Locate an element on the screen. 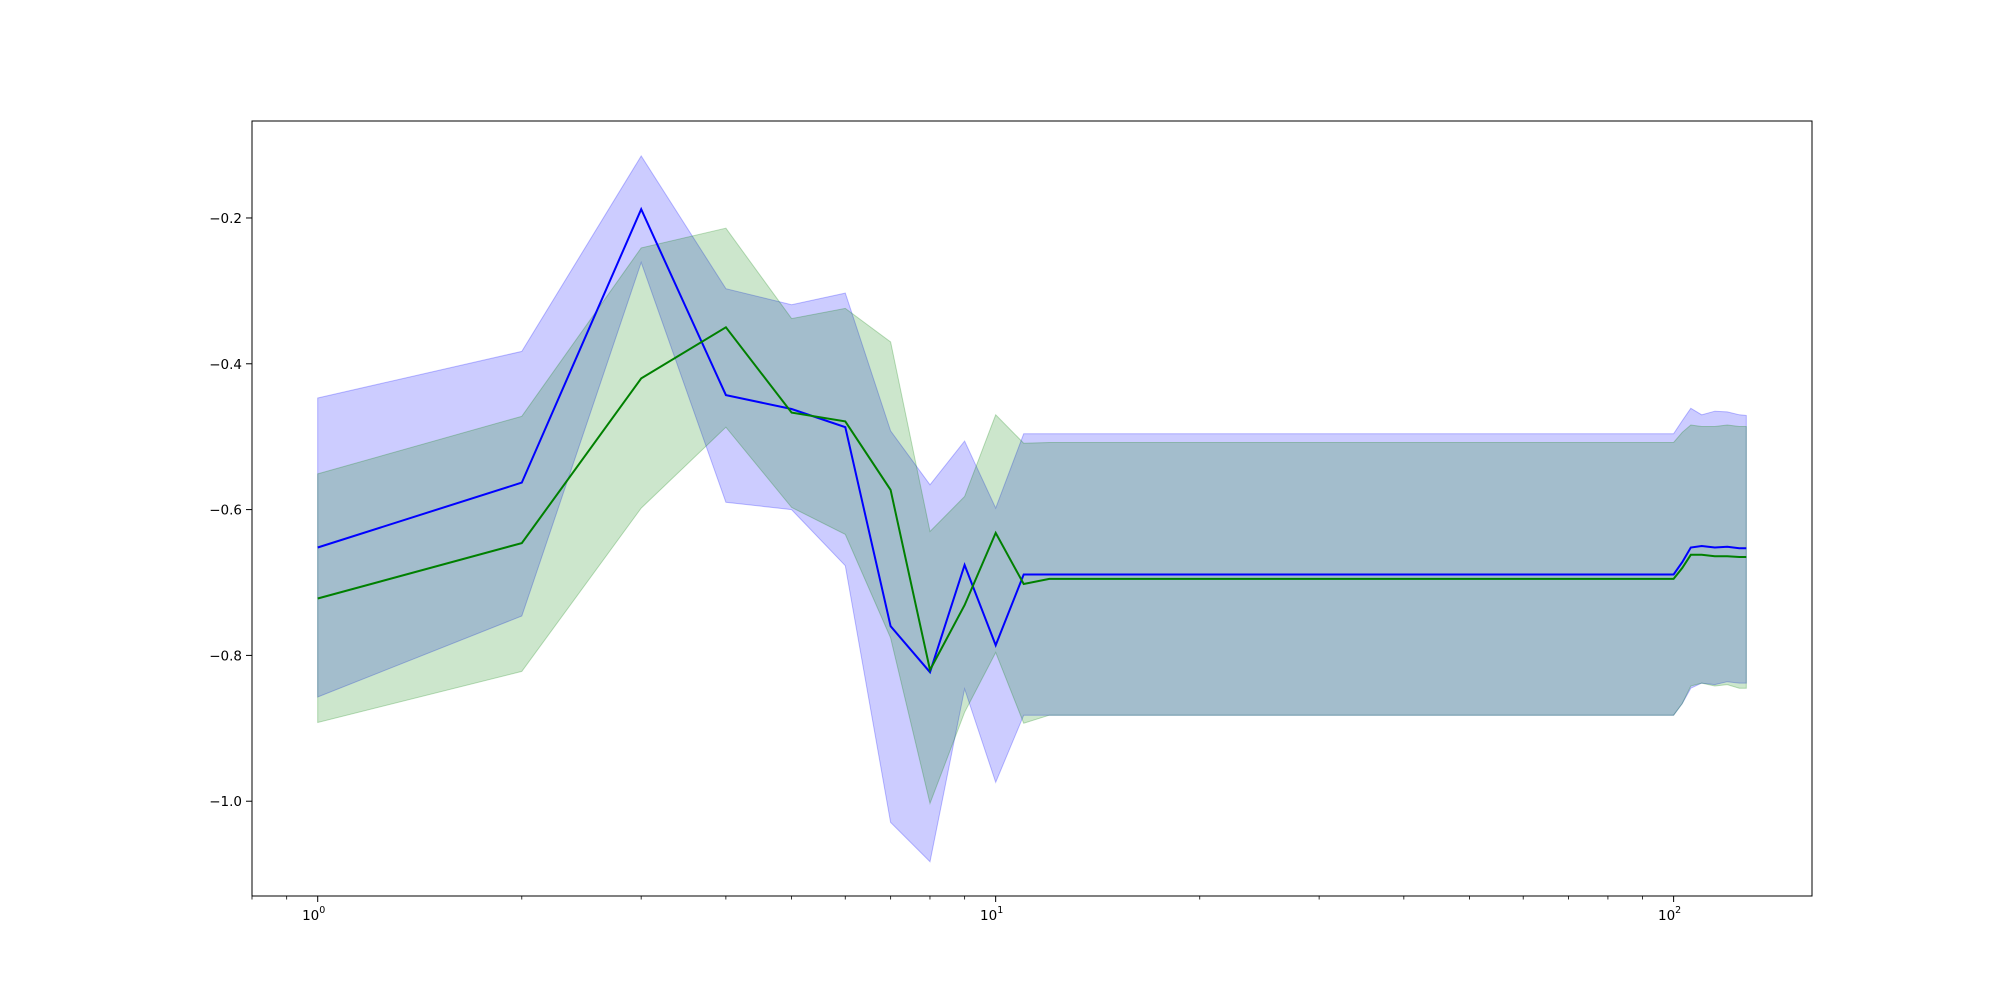 Image resolution: width=2000 pixels, height=1000 pixels. y-tick-label: −0.2 is located at coordinates (225, 219).